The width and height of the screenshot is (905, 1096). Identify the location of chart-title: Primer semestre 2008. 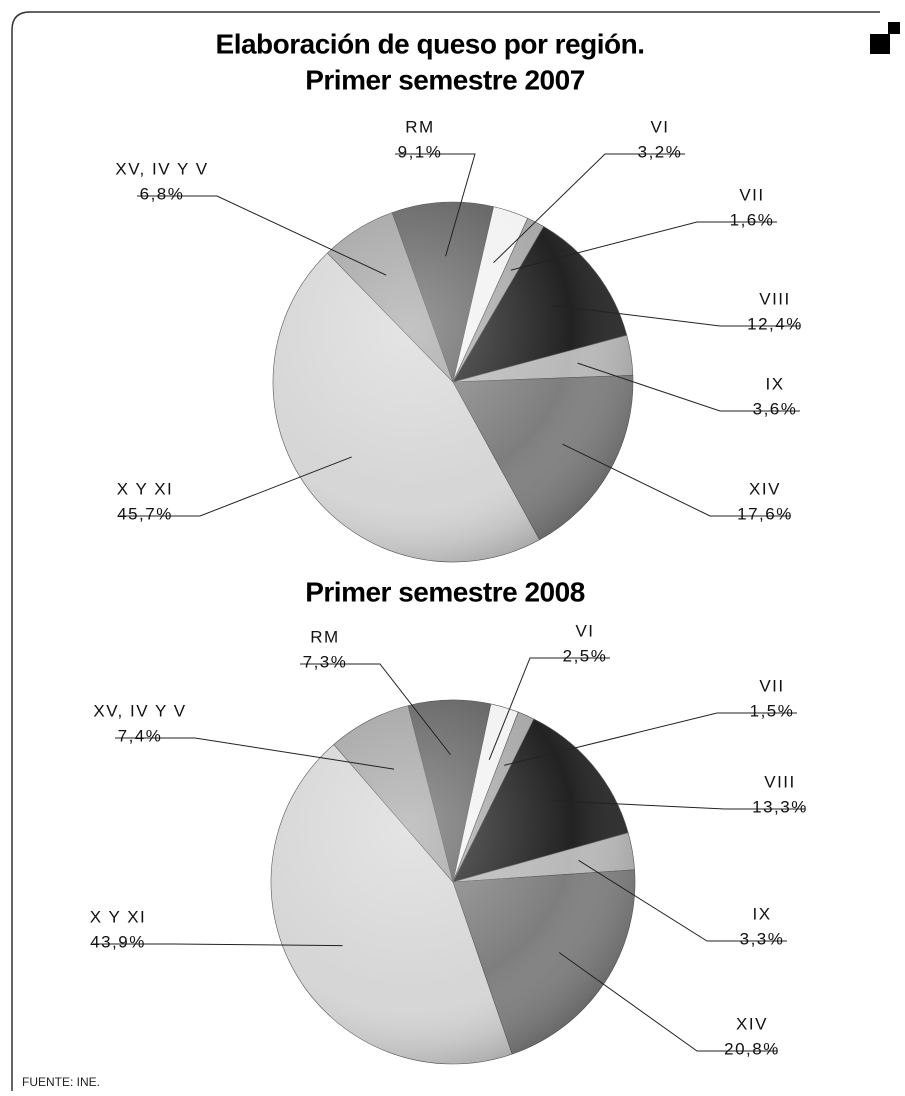
(445, 591).